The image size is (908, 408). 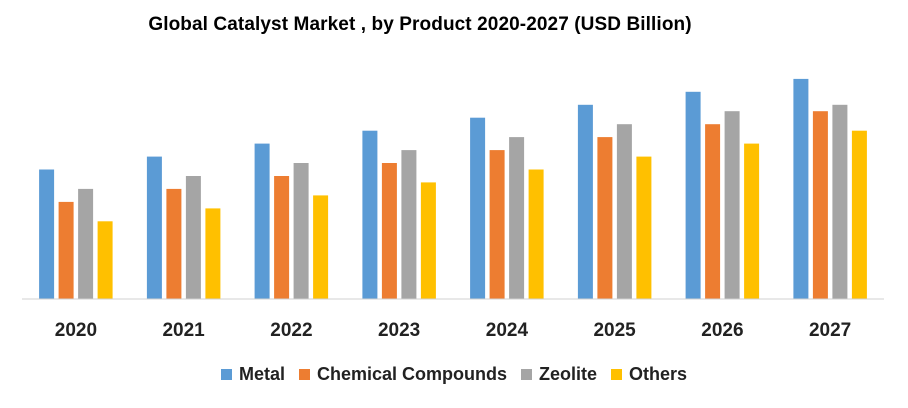 I want to click on legend-item-others: Others, so click(x=649, y=374).